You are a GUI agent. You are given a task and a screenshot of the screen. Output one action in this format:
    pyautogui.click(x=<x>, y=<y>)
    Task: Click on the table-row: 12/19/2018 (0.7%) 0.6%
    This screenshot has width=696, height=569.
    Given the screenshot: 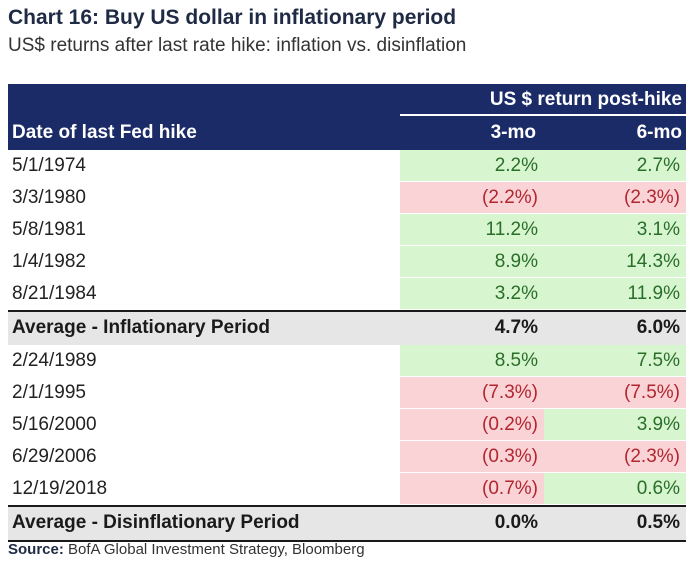 What is the action you would take?
    pyautogui.click(x=347, y=489)
    